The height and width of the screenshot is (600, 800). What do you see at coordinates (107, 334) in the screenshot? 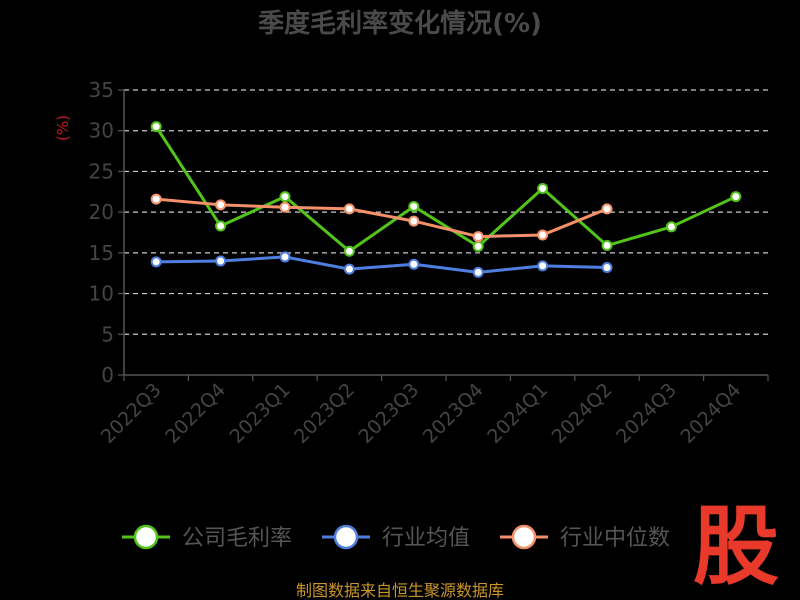
I see `y-tick-label: 5` at bounding box center [107, 334].